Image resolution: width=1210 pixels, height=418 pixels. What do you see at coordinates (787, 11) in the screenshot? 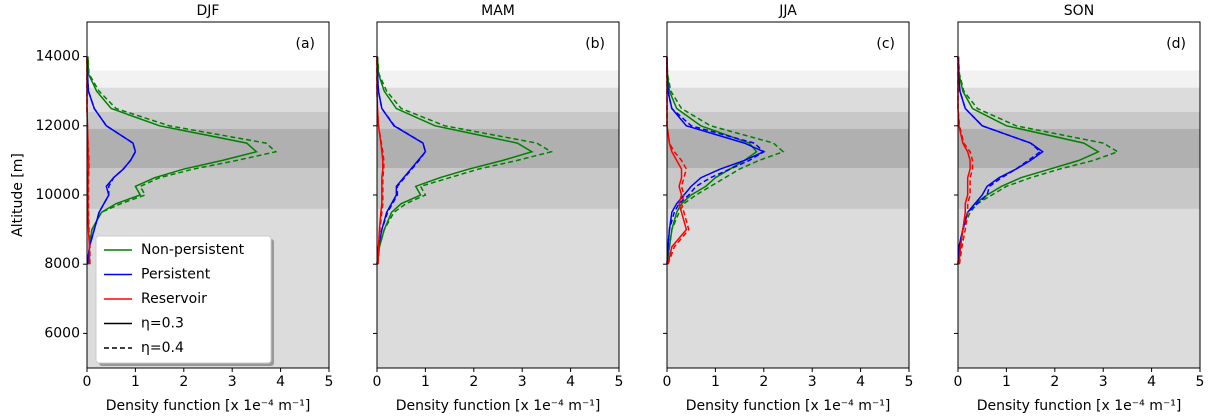
I see `panel-title: JJA` at bounding box center [787, 11].